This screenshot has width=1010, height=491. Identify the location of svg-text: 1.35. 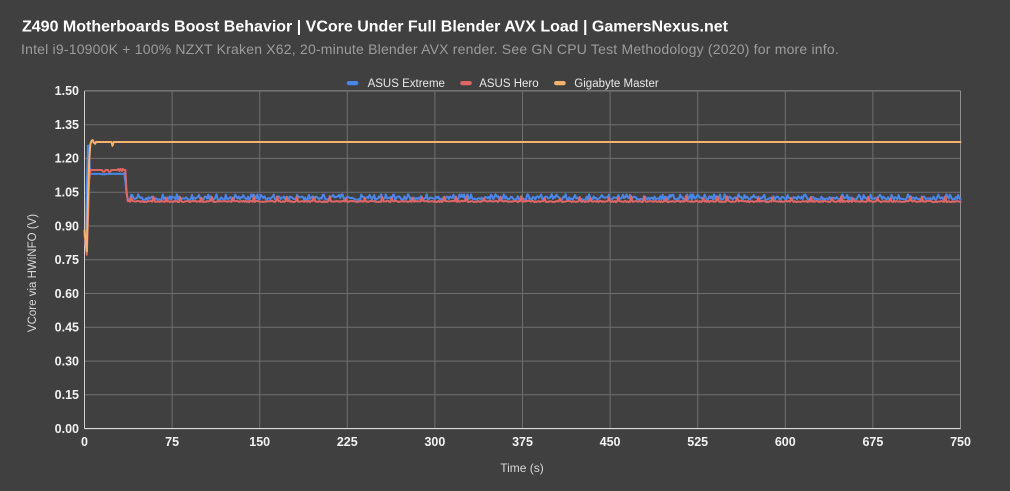
(67, 125).